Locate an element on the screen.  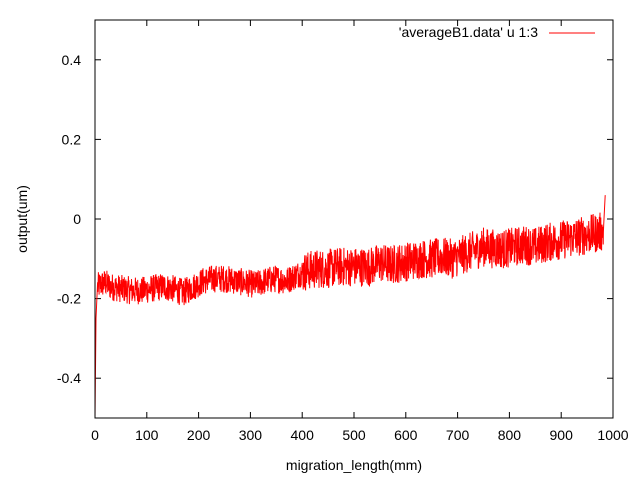
y-tick-label: -0.4 is located at coordinates (69, 378).